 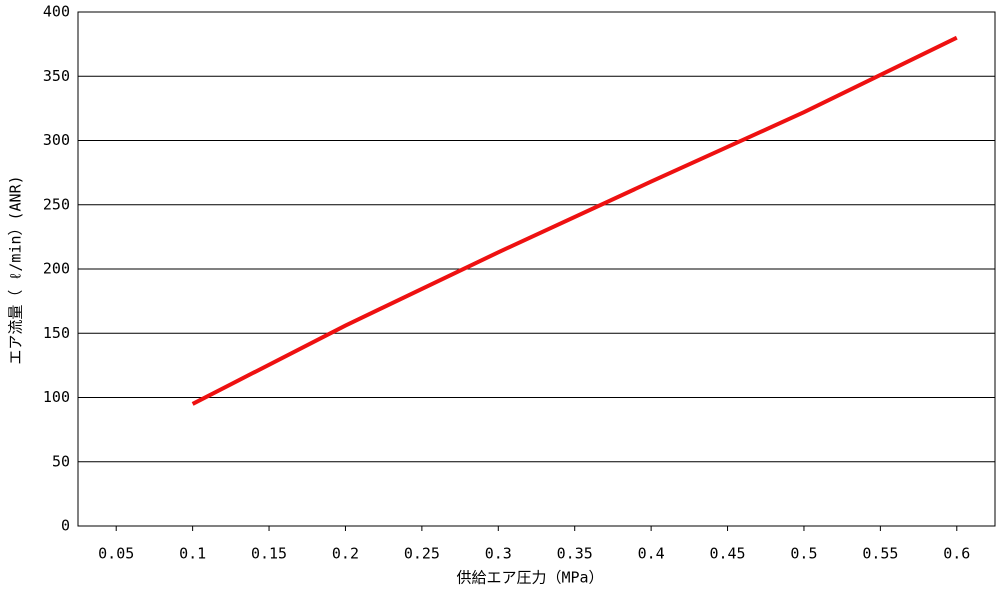 What do you see at coordinates (803, 554) in the screenshot?
I see `x-tick-label: 0.5` at bounding box center [803, 554].